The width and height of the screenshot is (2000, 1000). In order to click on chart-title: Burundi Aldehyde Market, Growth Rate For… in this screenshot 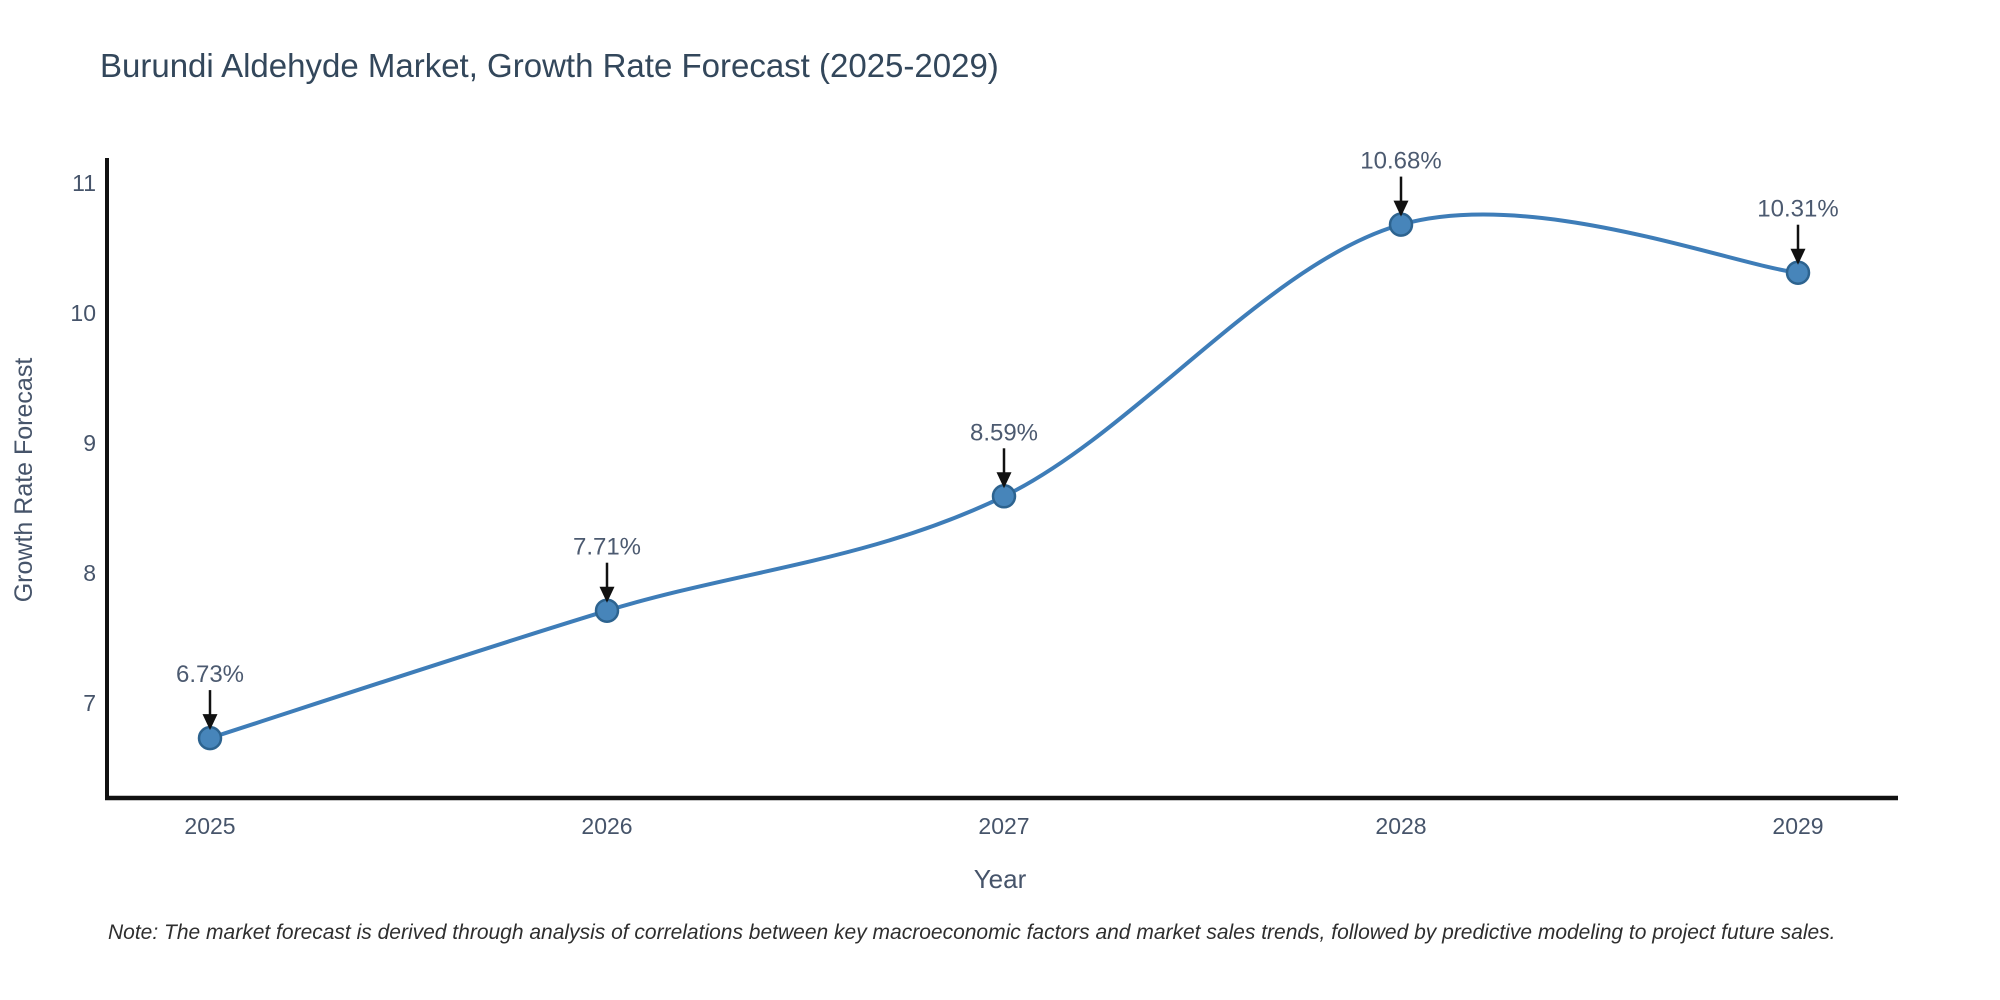, I will do `click(549, 65)`.